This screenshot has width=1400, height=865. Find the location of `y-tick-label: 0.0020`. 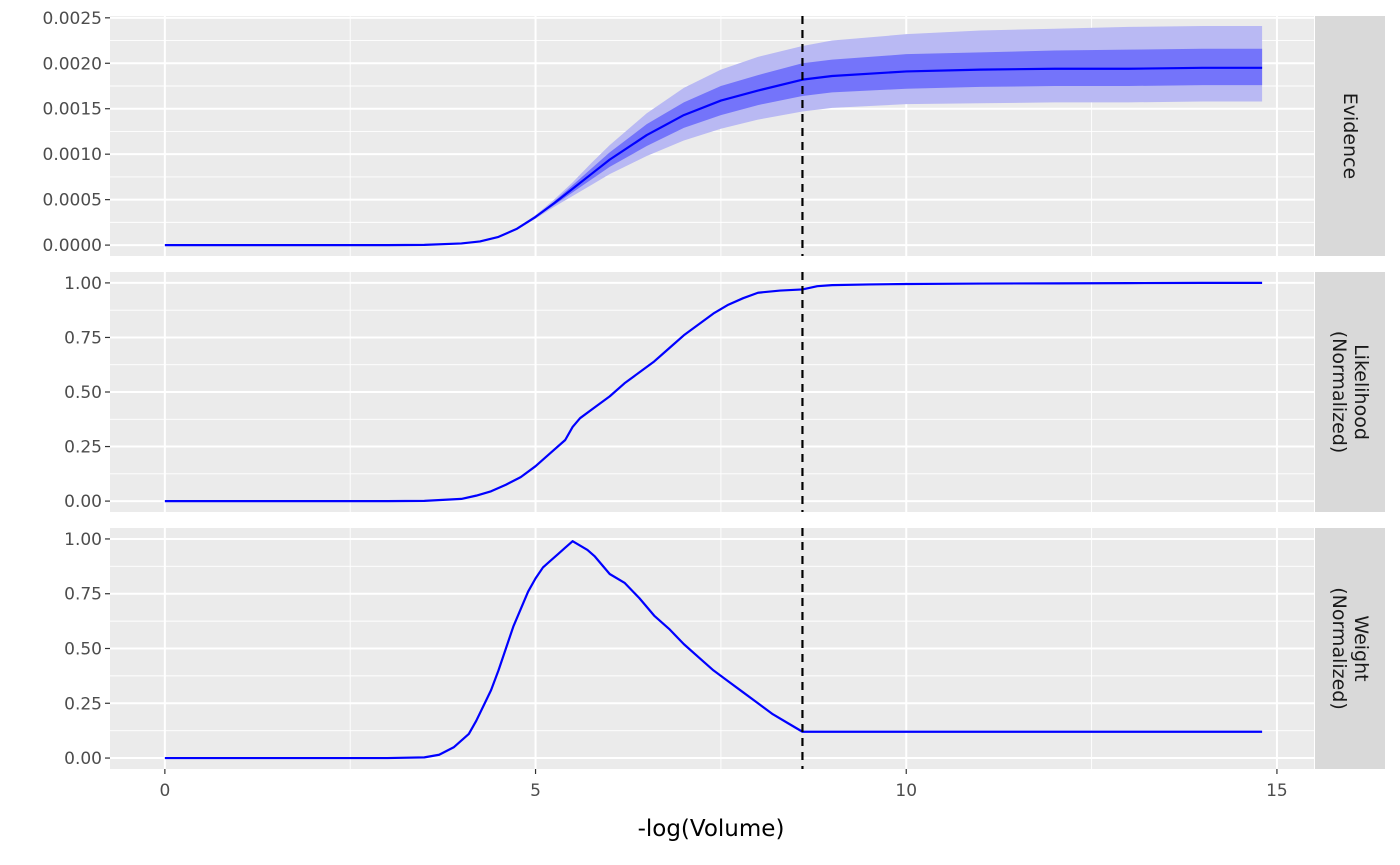

y-tick-label: 0.0020 is located at coordinates (72, 64).